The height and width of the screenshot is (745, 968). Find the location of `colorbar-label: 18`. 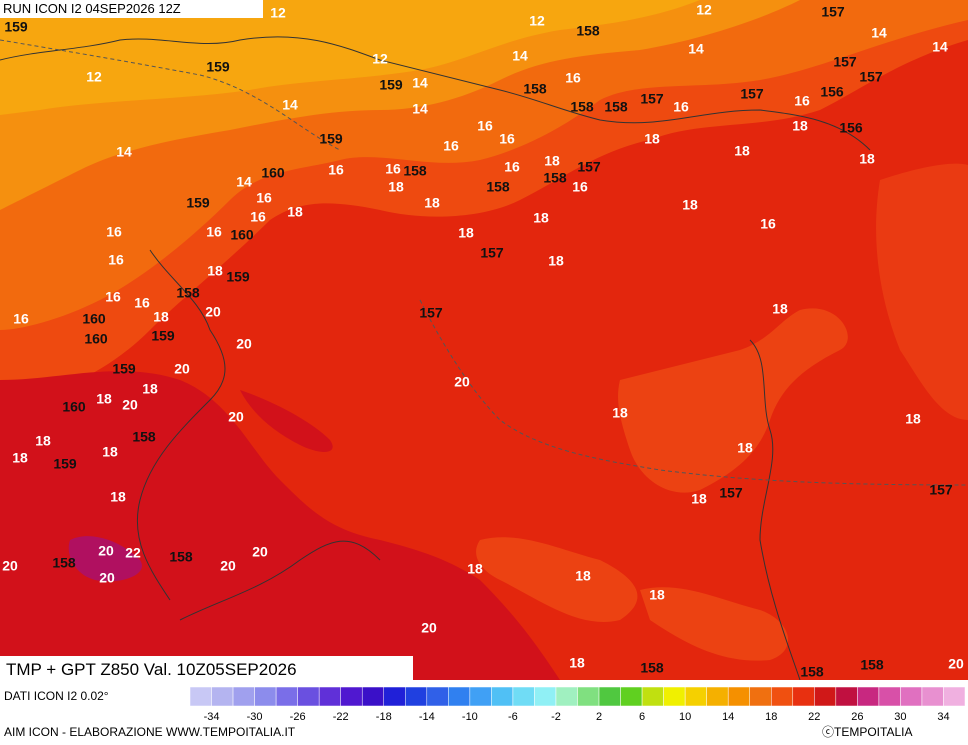

colorbar-label: 18 is located at coordinates (771, 717).